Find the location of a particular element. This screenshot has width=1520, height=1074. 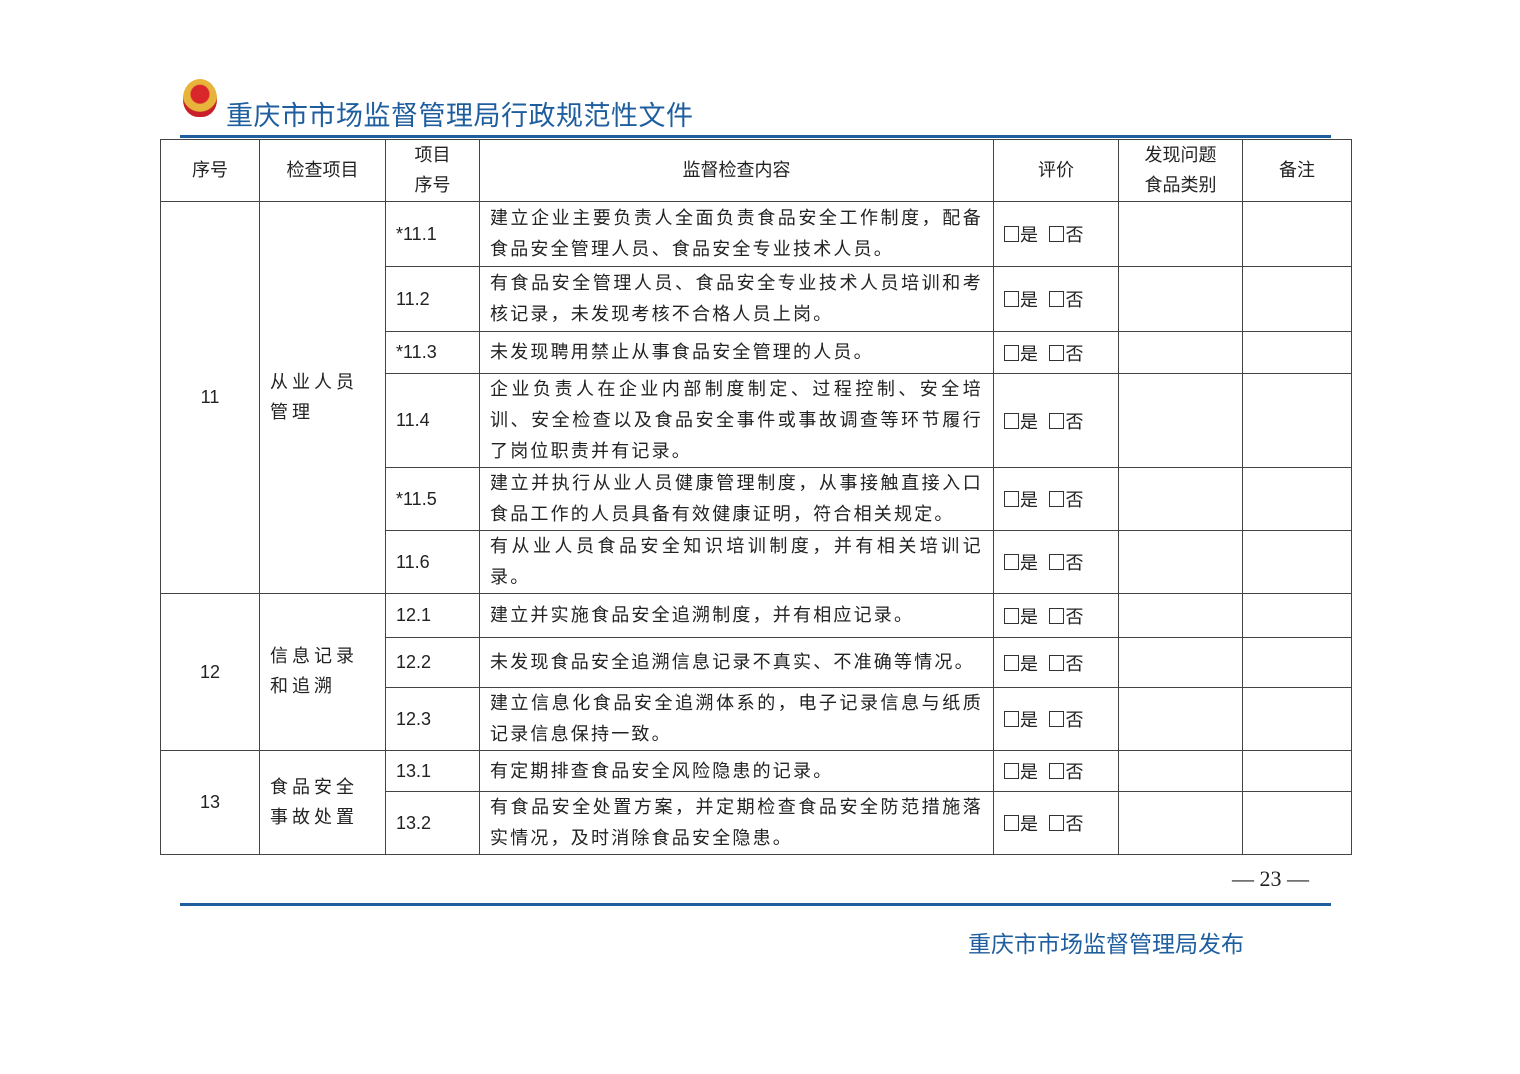

table-row: 12.2 未发现食品安全追溯信息记录不真实、不准确等情况。是 否 is located at coordinates (756, 662).